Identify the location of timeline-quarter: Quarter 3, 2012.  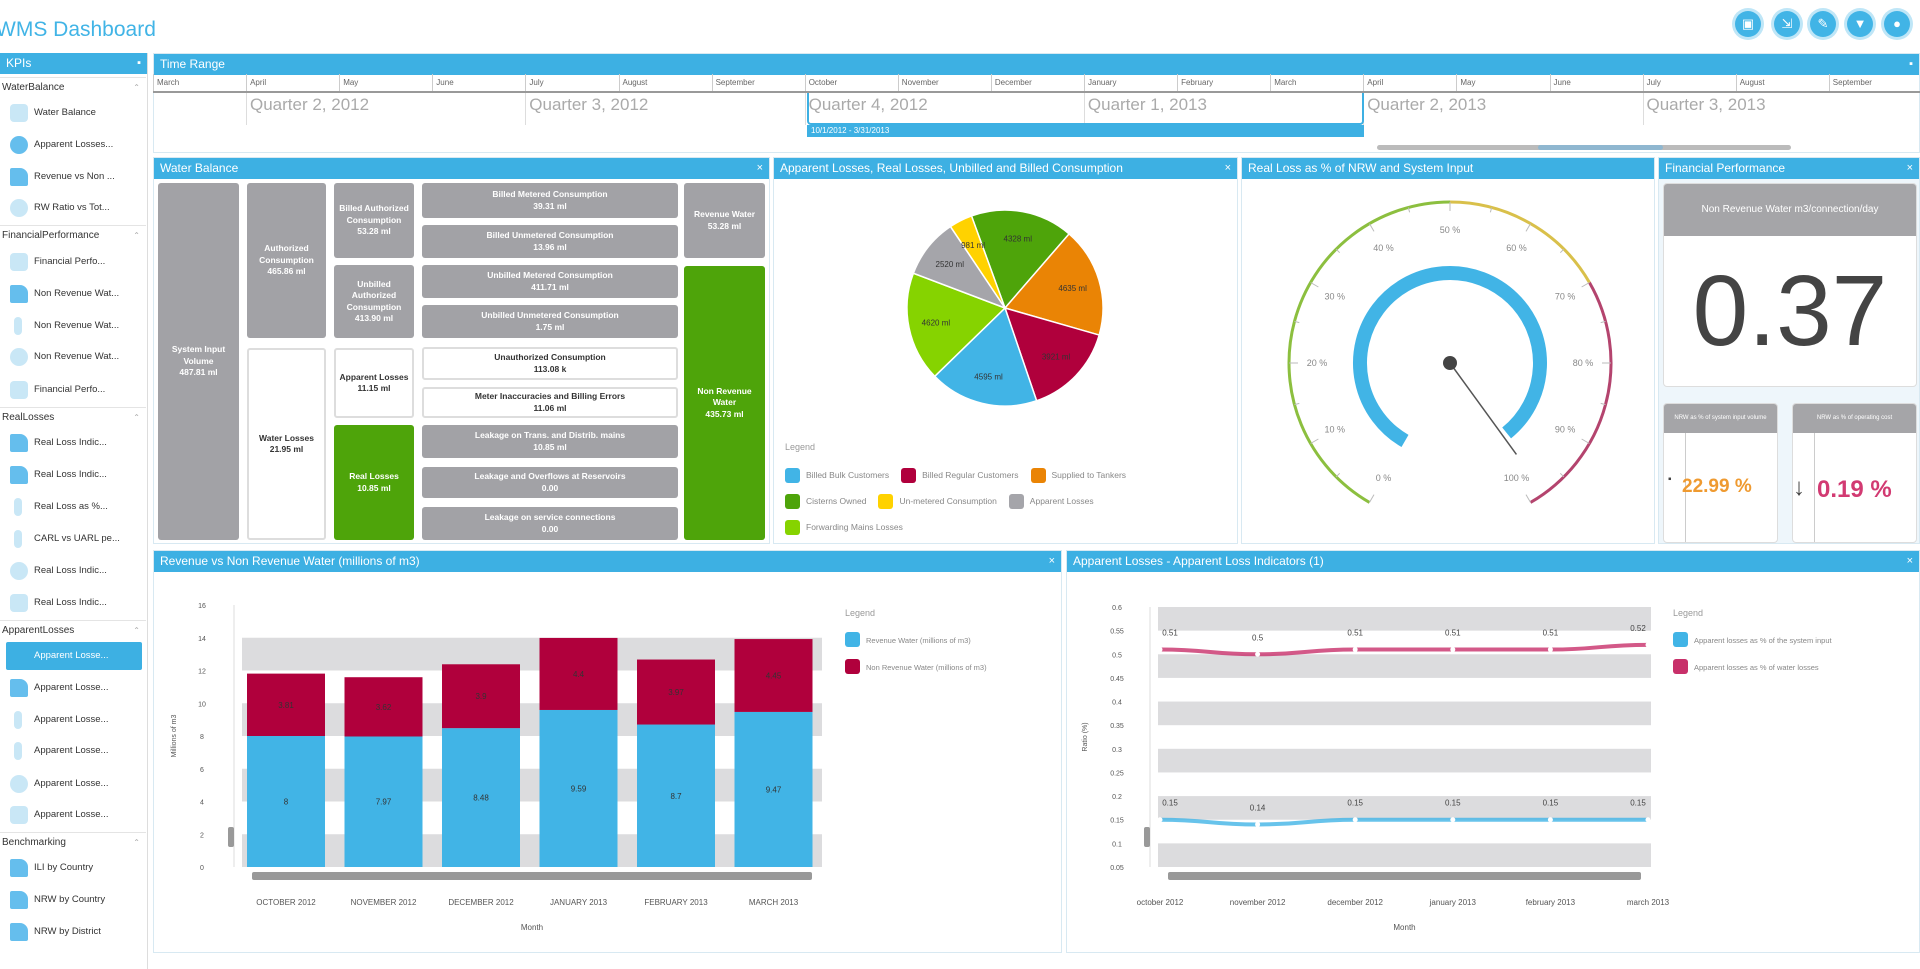
(664, 109).